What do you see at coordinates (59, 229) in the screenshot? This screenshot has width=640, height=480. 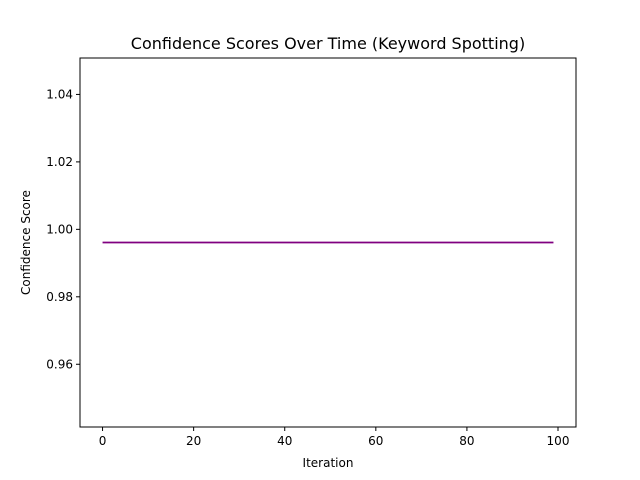 I see `y-tick-label: 1.00` at bounding box center [59, 229].